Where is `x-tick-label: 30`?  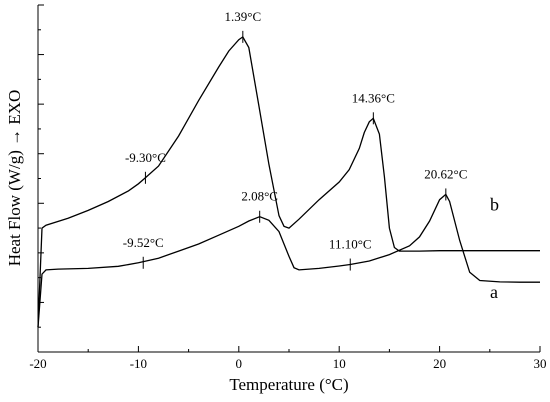
x-tick-label: 30 is located at coordinates (540, 363).